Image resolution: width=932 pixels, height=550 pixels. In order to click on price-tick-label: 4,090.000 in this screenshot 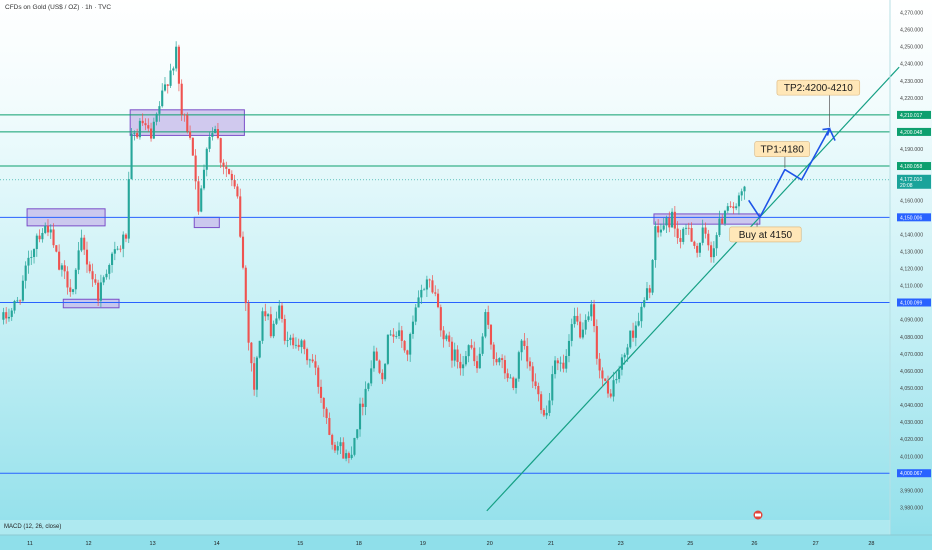, I will do `click(911, 321)`.